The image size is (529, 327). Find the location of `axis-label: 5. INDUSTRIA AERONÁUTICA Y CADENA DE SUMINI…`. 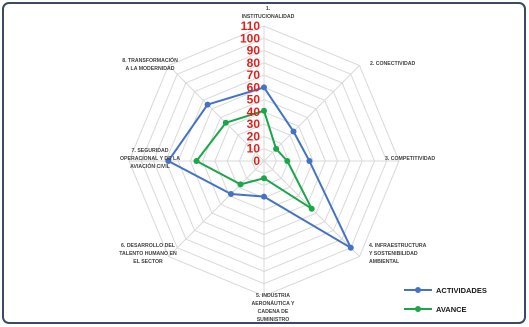

axis-label: 5. INDUSTRIA AERONÁUTICA Y CADENA DE SUMINI… is located at coordinates (273, 308).